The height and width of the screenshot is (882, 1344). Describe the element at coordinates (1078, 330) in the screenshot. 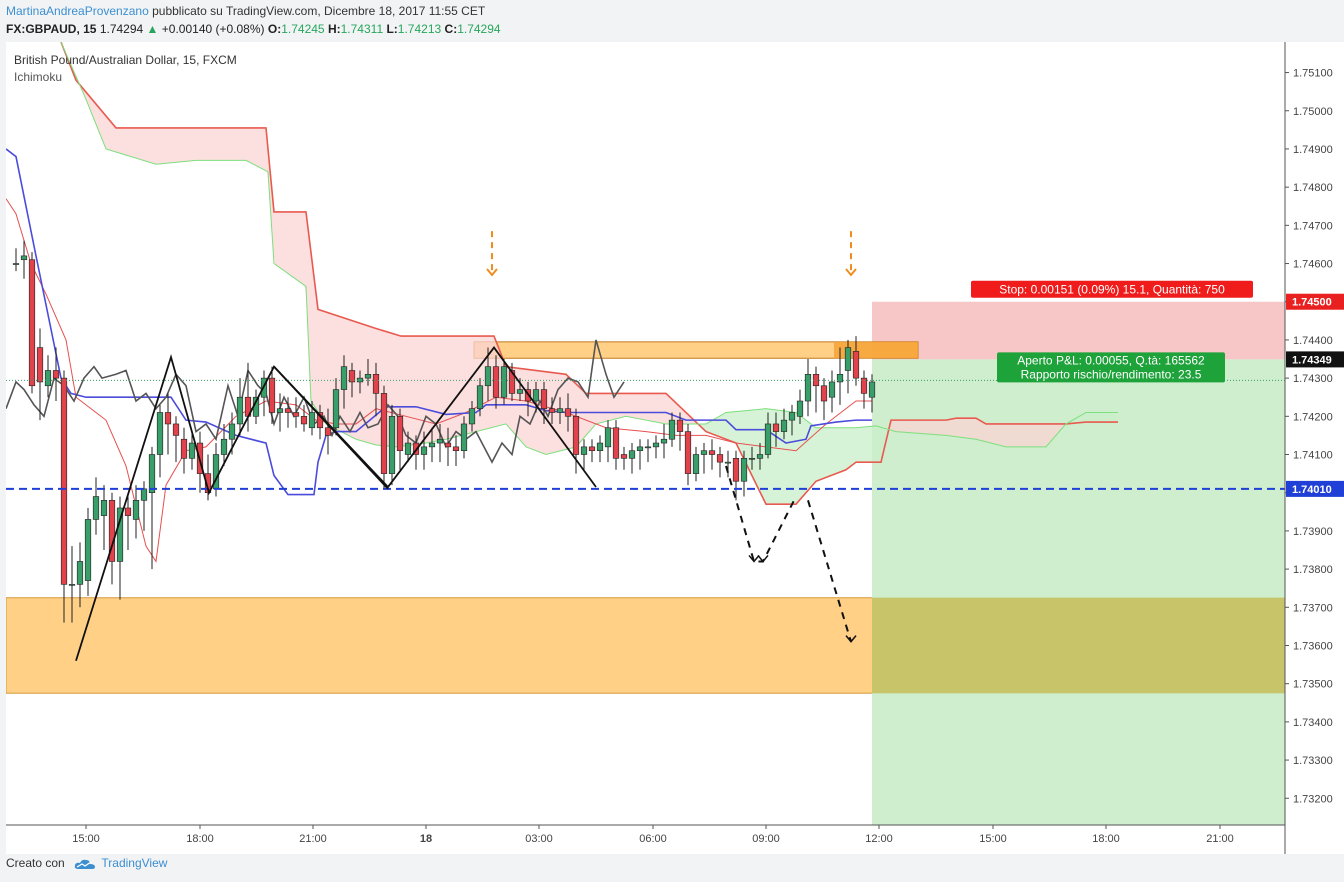

I see `stop-loss-zone` at that location.